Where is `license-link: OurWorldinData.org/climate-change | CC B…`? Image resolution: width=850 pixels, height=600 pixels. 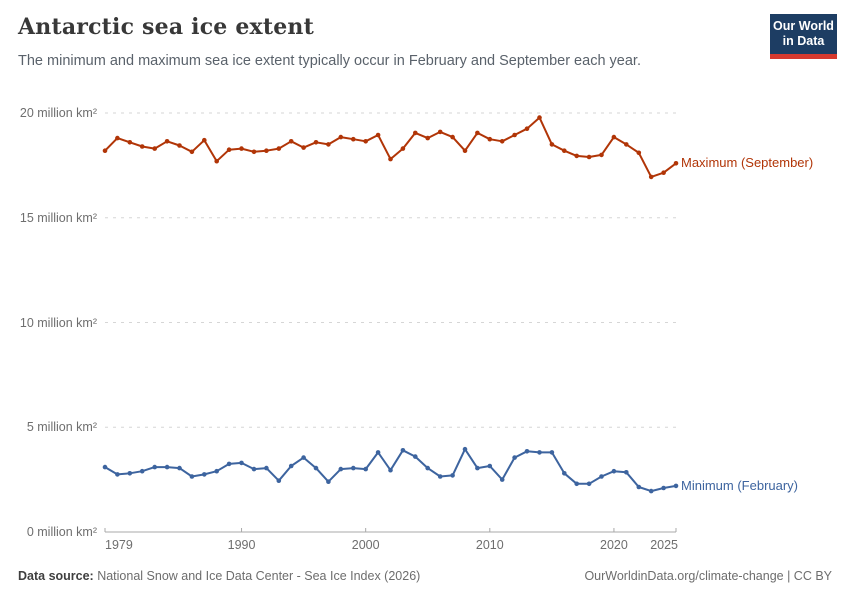
license-link: OurWorldinData.org/climate-change | CC B… is located at coordinates (708, 576).